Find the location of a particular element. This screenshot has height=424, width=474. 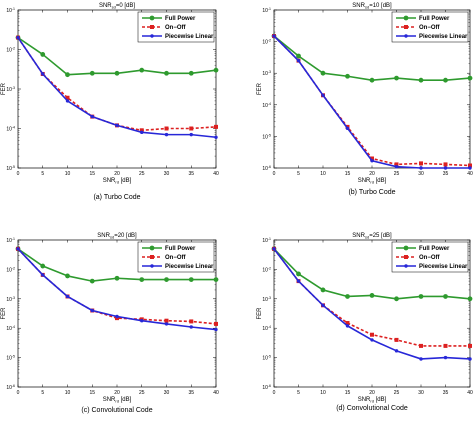

x-tick-label: 10 is located at coordinates (68, 393).